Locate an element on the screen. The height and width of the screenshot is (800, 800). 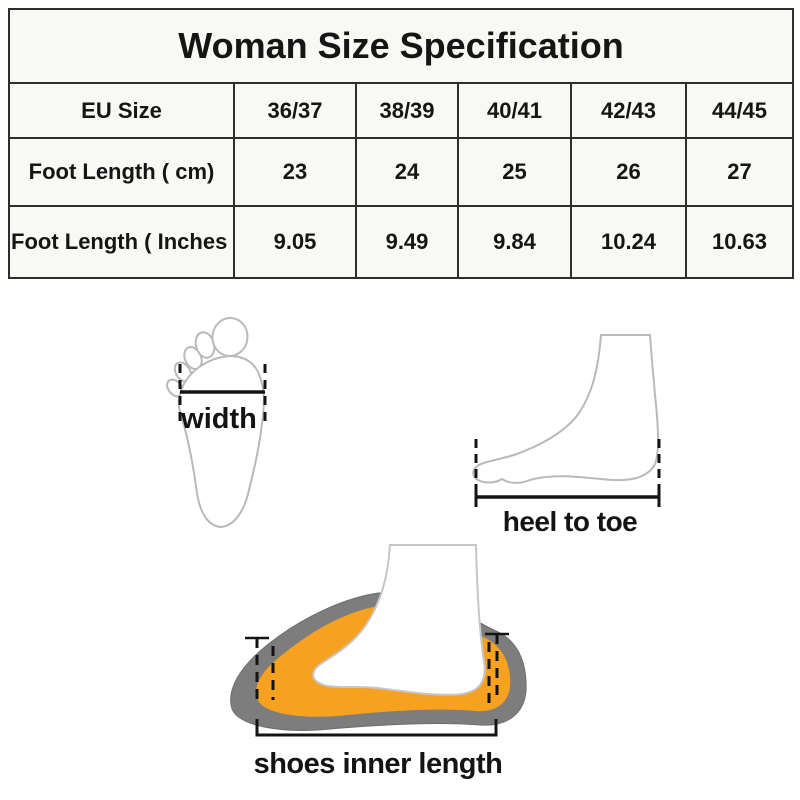
inch-value: 9.49 is located at coordinates (407, 242).